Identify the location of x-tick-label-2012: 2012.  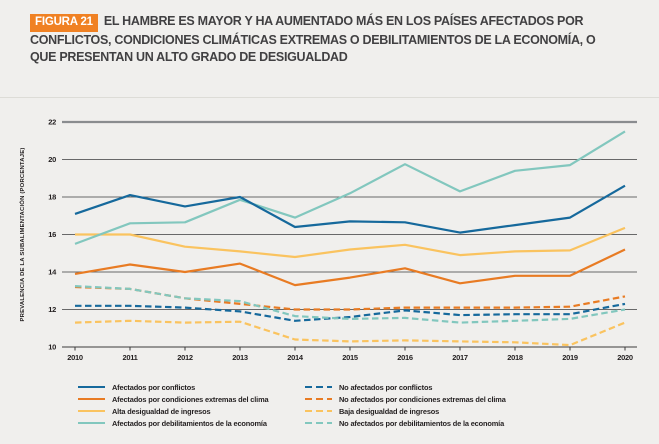
(185, 357).